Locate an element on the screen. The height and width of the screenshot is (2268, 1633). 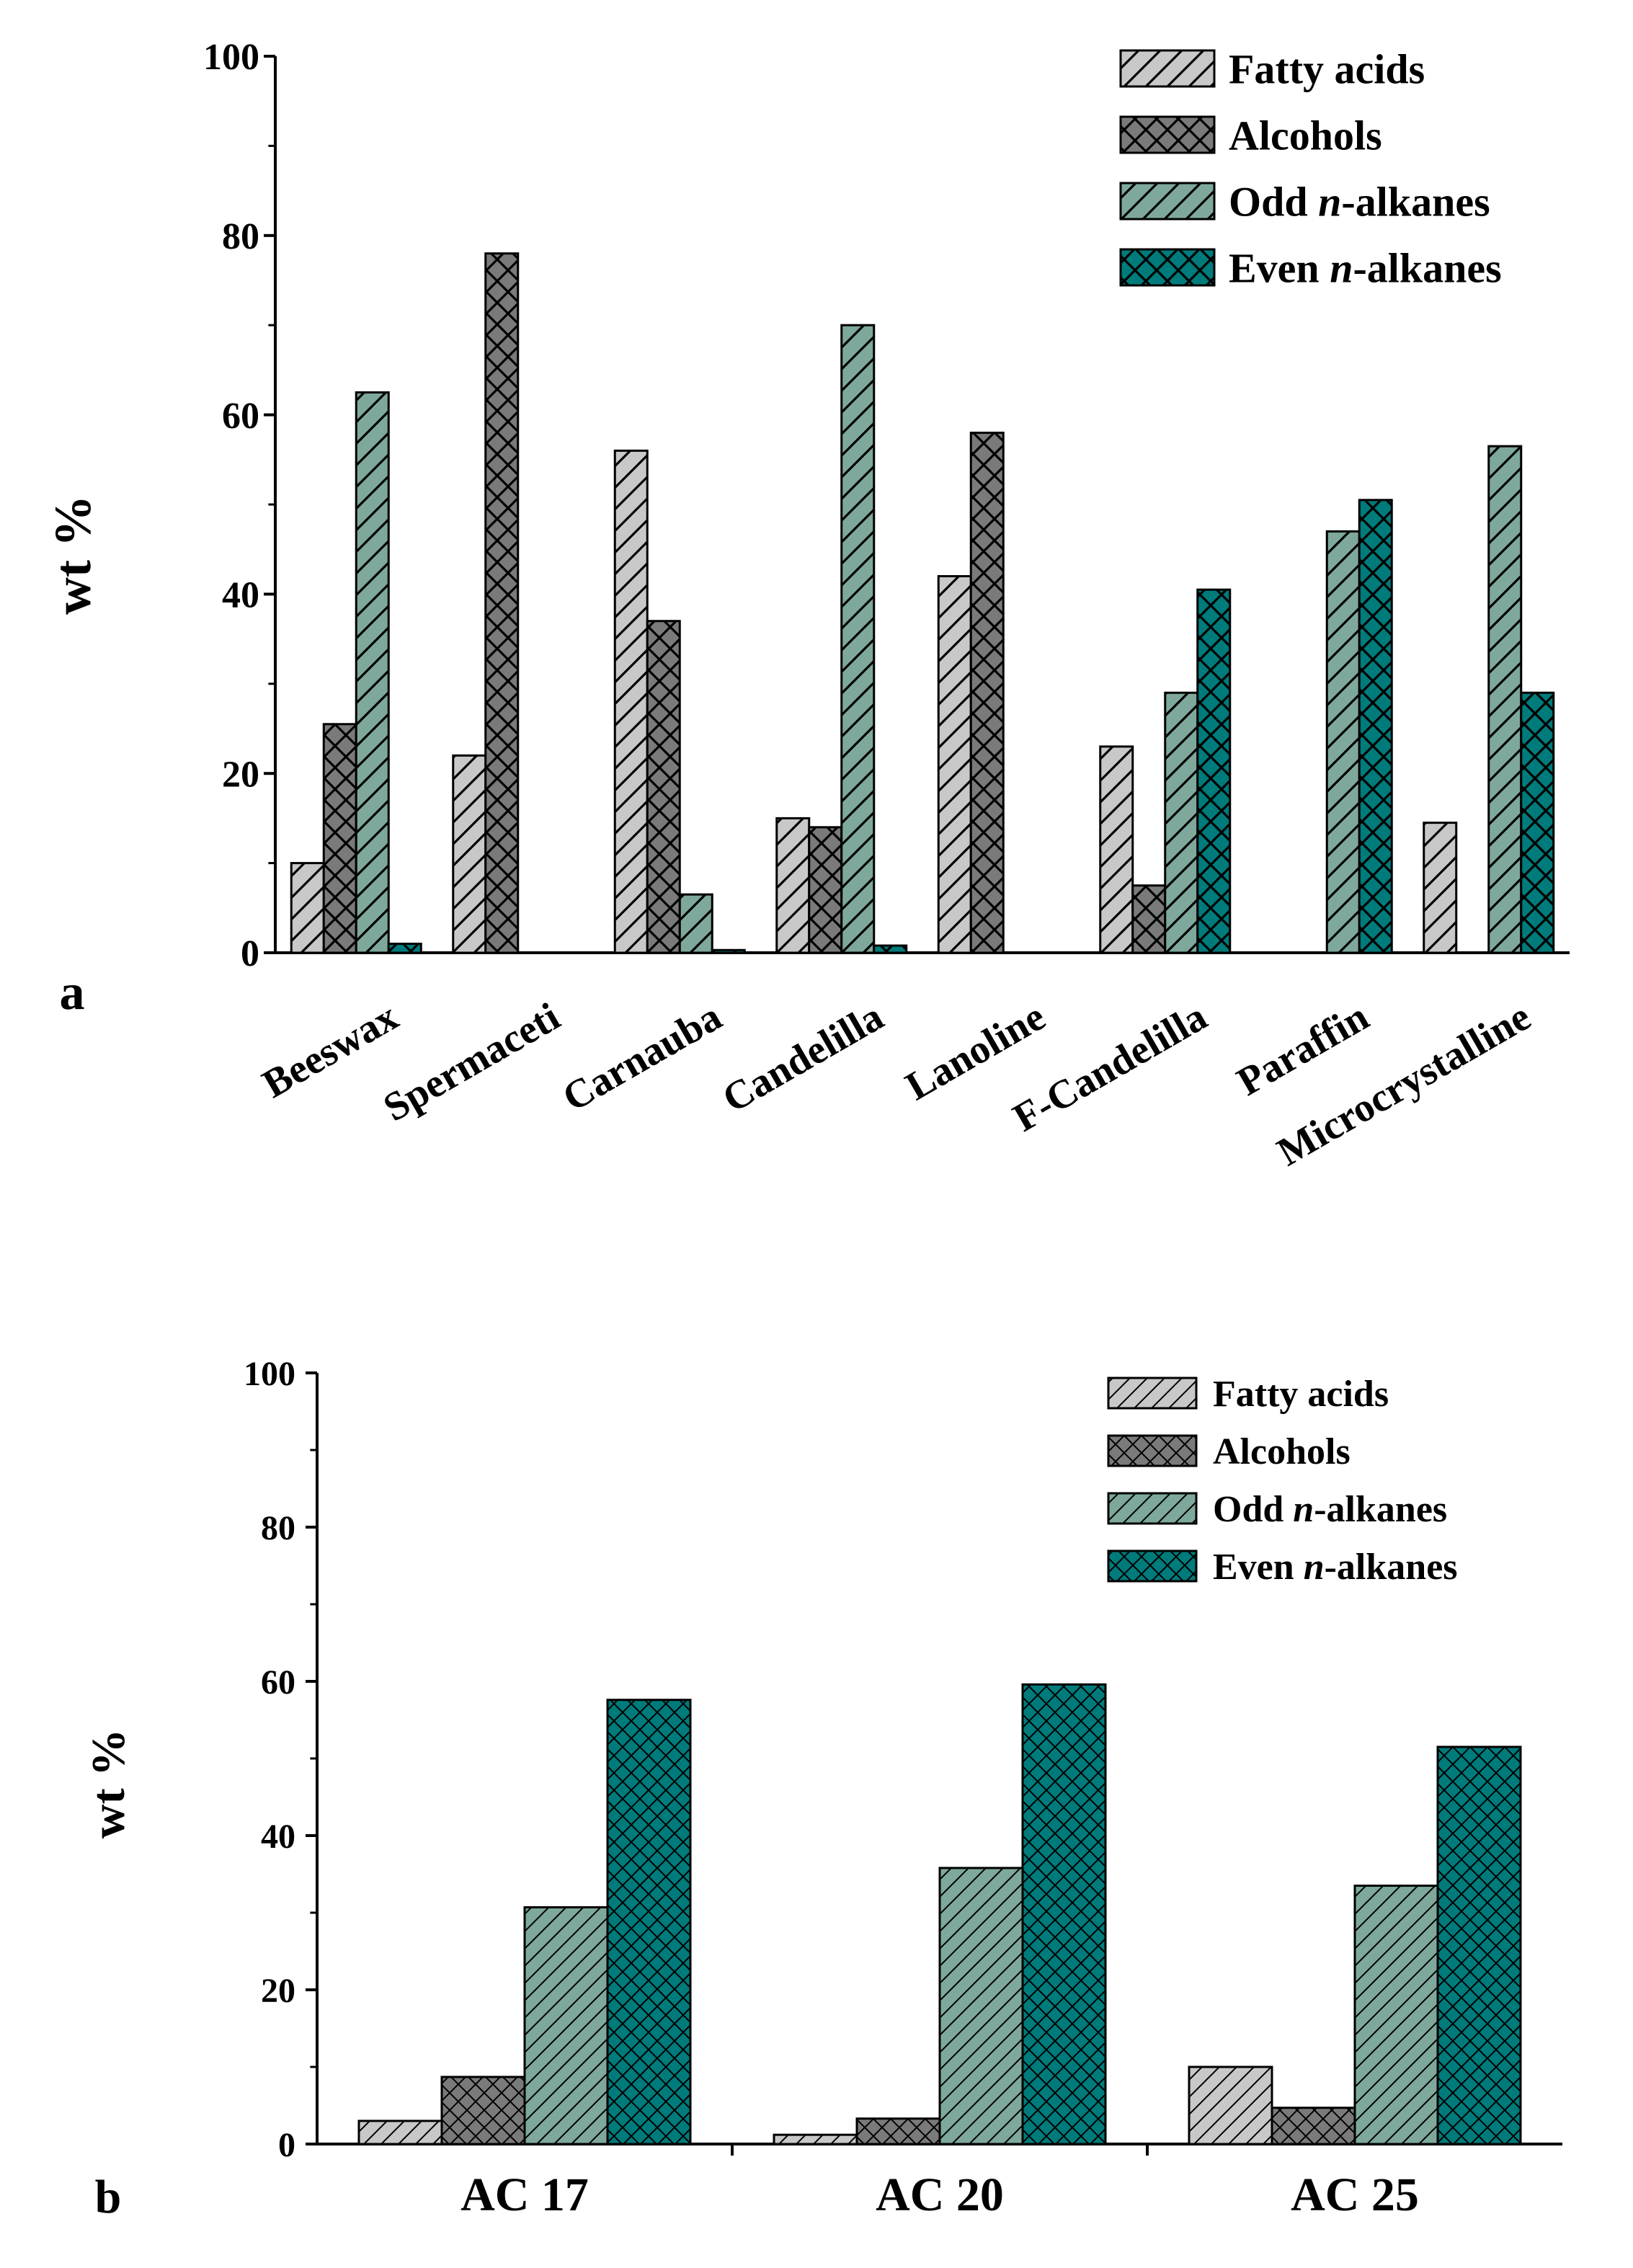
panel-b-y-tick-label: 0 is located at coordinates (287, 2145).